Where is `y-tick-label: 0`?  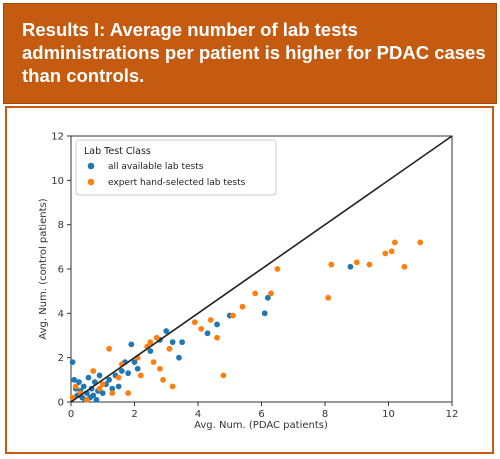 y-tick-label: 0 is located at coordinates (61, 403).